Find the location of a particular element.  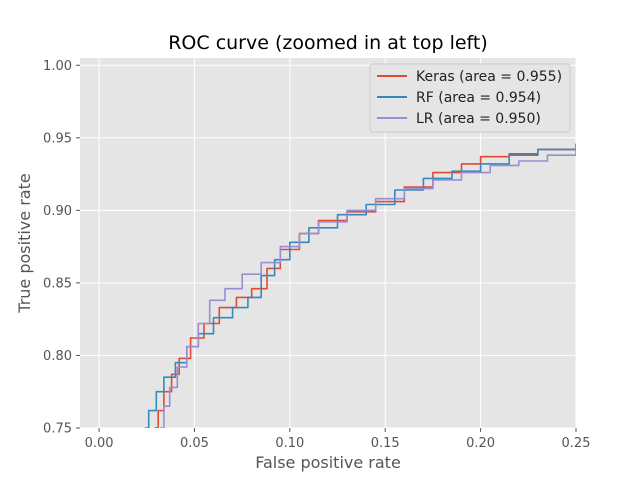

y-tick-label: 0.75 is located at coordinates (57, 429).